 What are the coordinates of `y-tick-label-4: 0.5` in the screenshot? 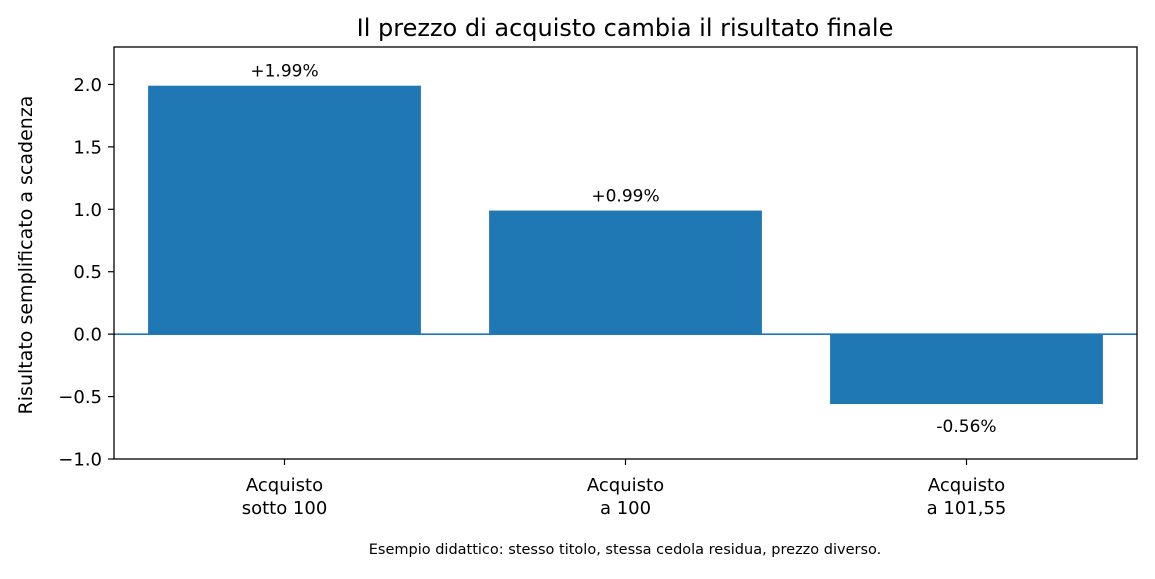 It's located at (87, 272).